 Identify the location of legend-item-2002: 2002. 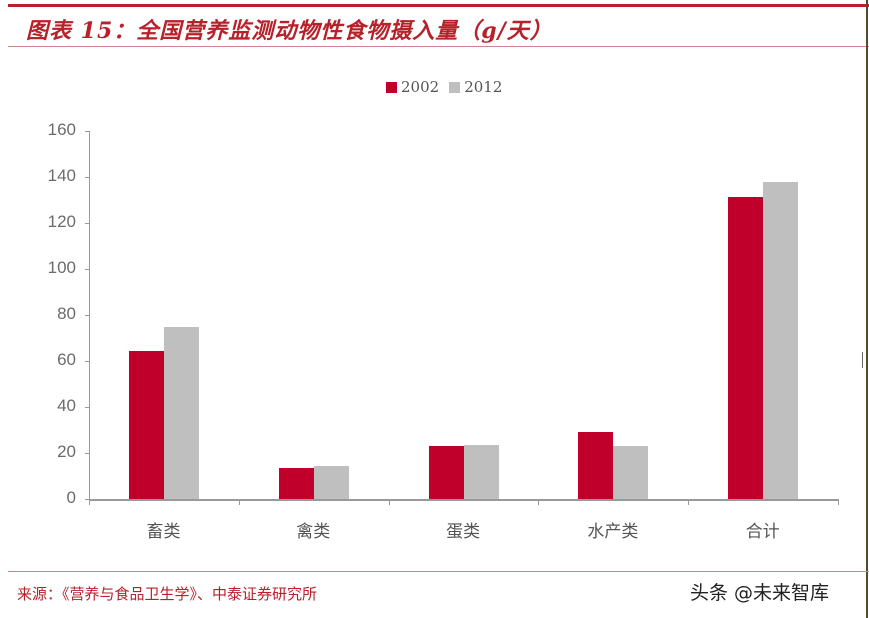
(412, 87).